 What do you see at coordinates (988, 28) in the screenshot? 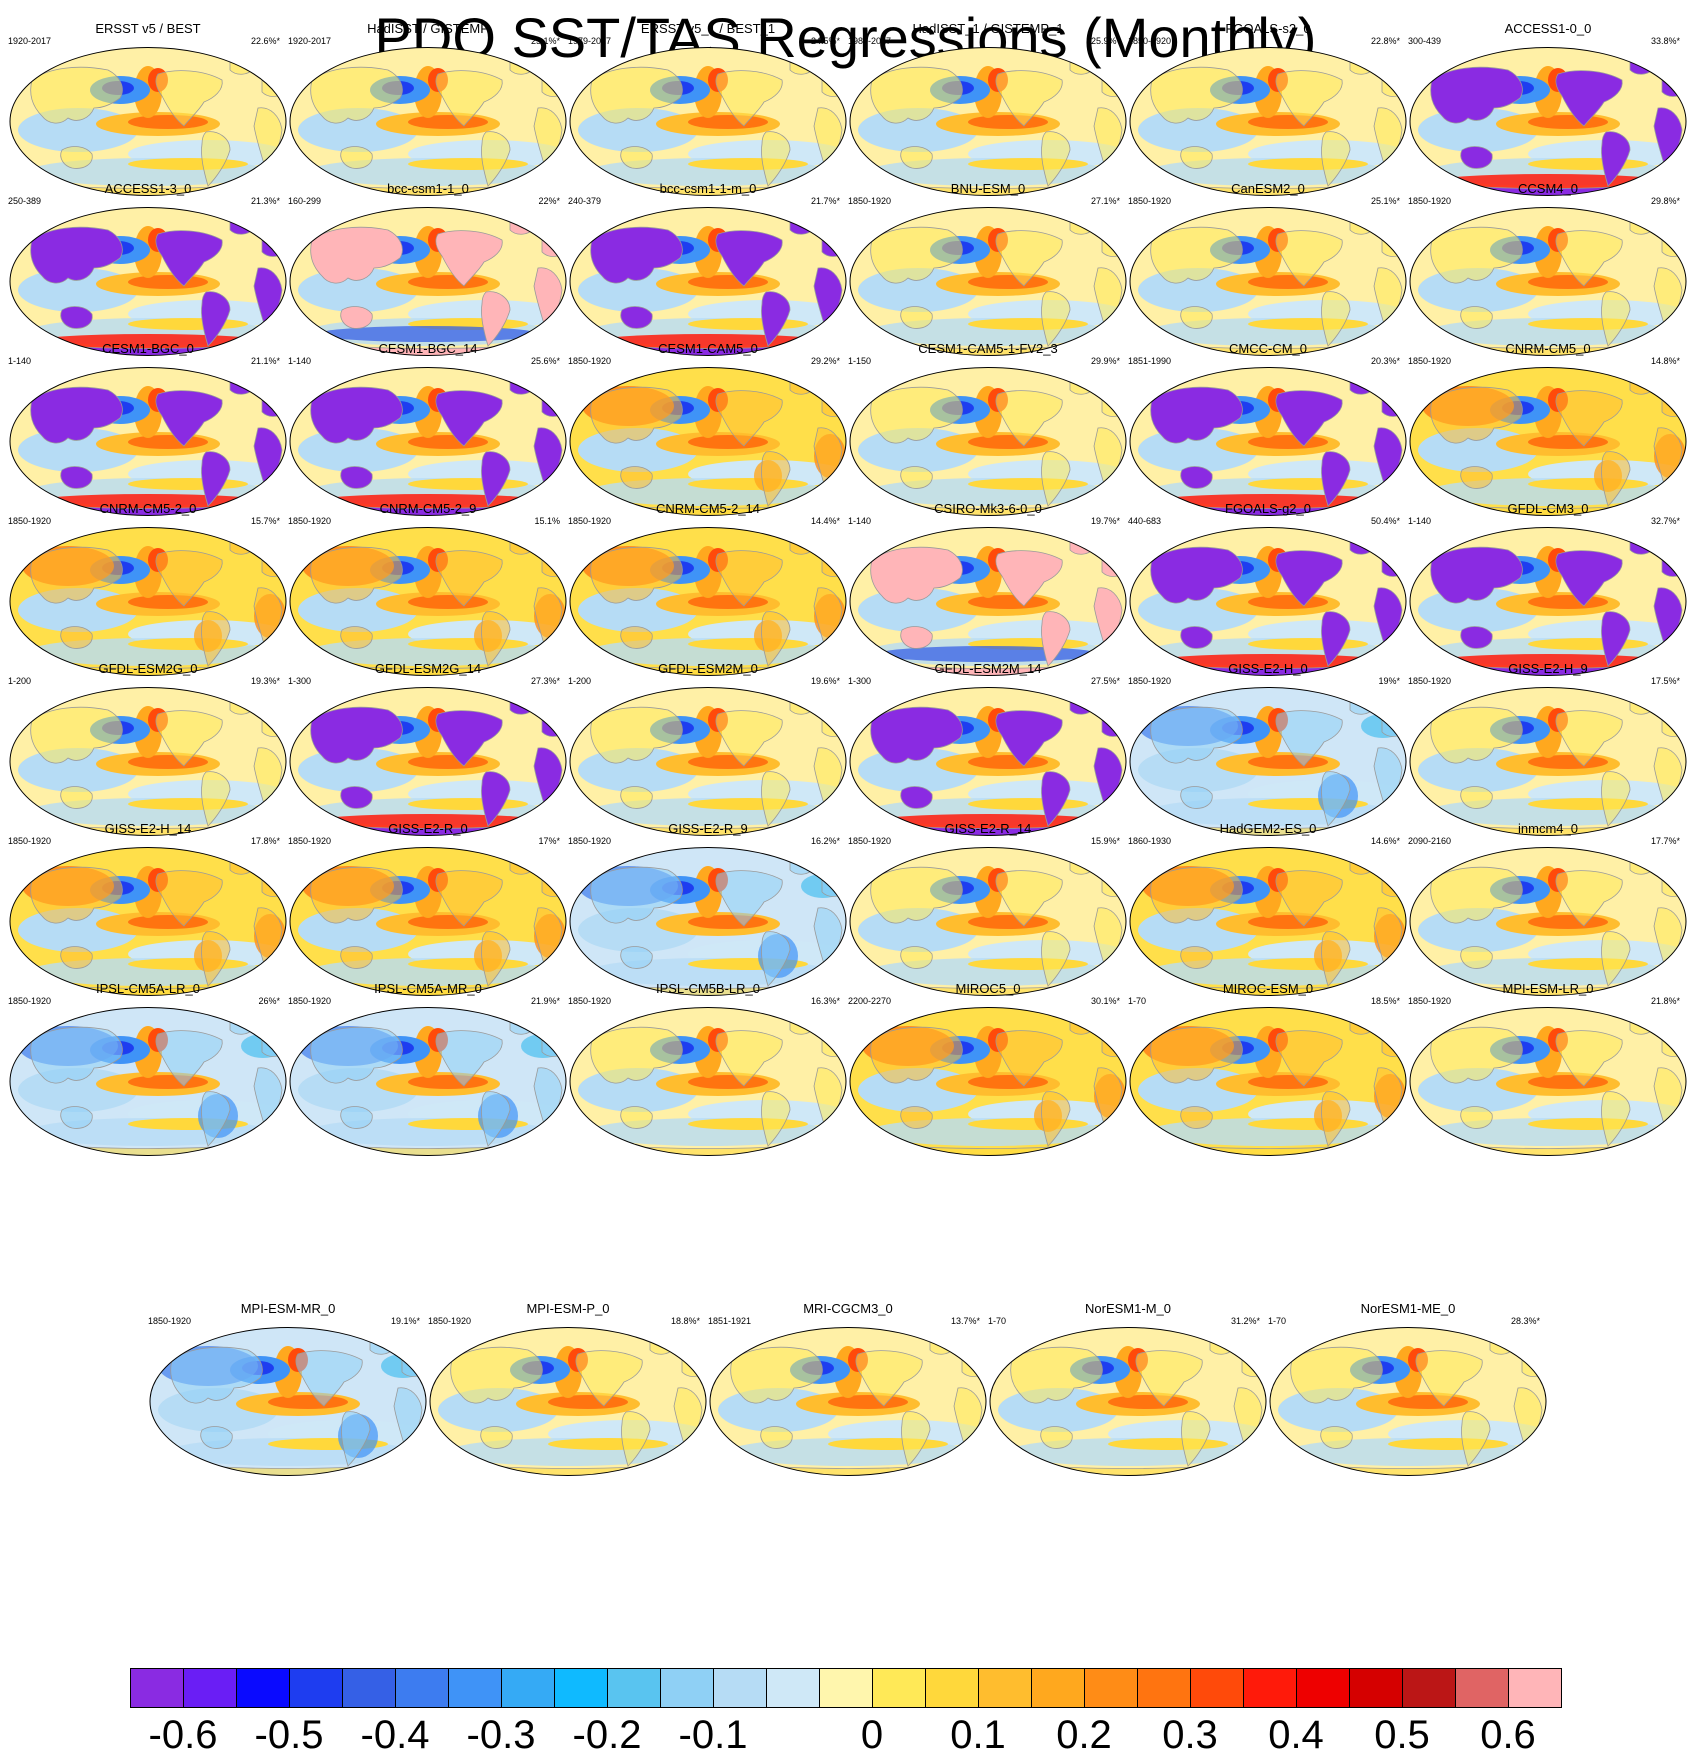
I see `panel-title: HadISST_1 / GISTEMP_1` at bounding box center [988, 28].